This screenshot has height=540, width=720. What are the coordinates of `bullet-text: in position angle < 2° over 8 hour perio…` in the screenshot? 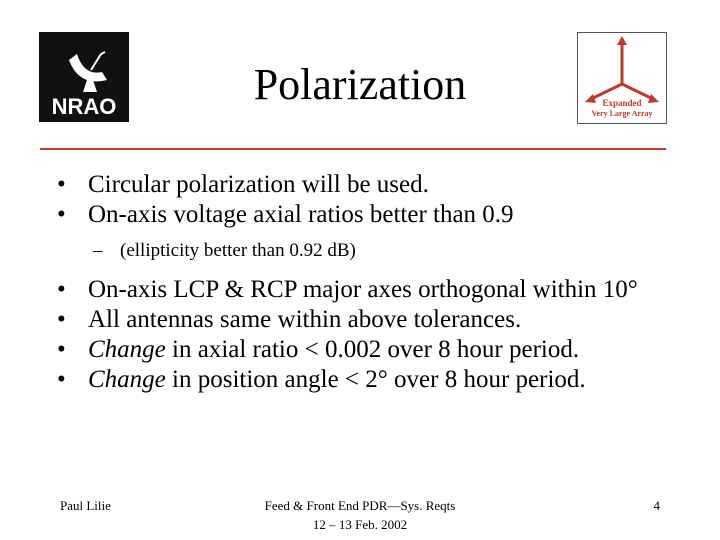 It's located at (375, 379).